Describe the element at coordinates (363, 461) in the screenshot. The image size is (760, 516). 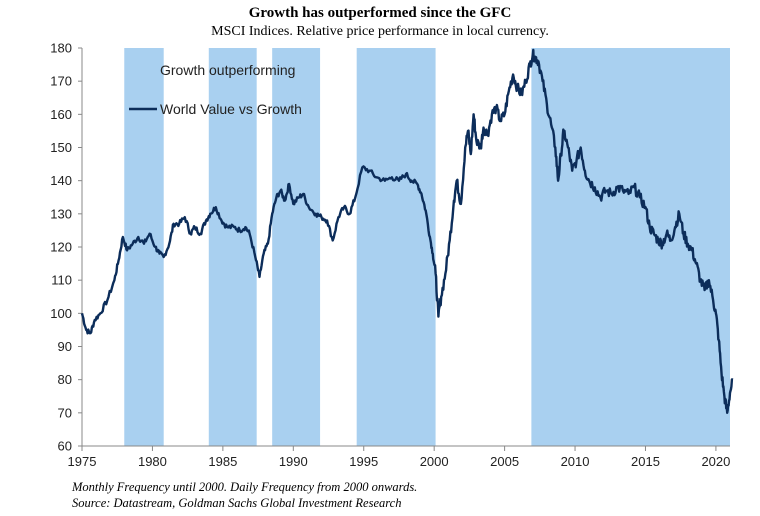
I see `x-tick-label: 1995` at that location.